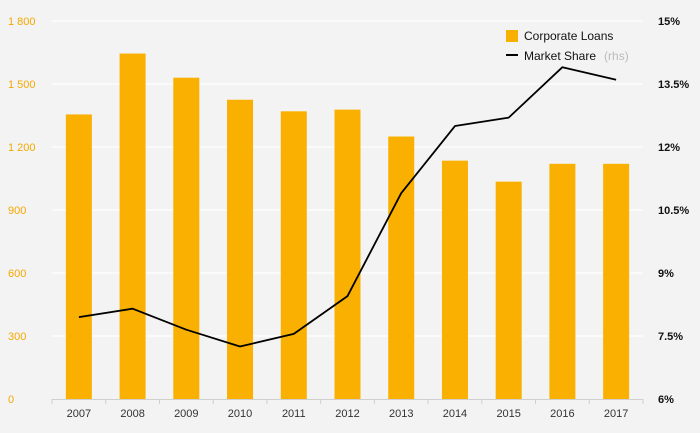  Describe the element at coordinates (670, 337) in the screenshot. I see `y-right-tick-label: 7.5%` at that location.